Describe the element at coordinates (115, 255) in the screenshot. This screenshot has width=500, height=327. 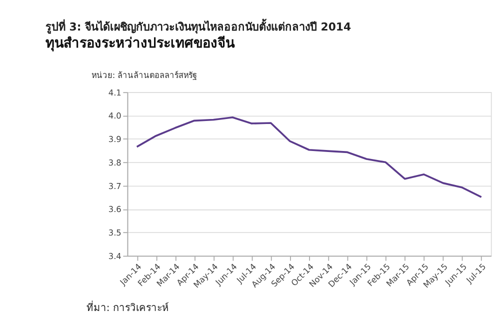
I see `y-tick-label: 3.4` at that location.